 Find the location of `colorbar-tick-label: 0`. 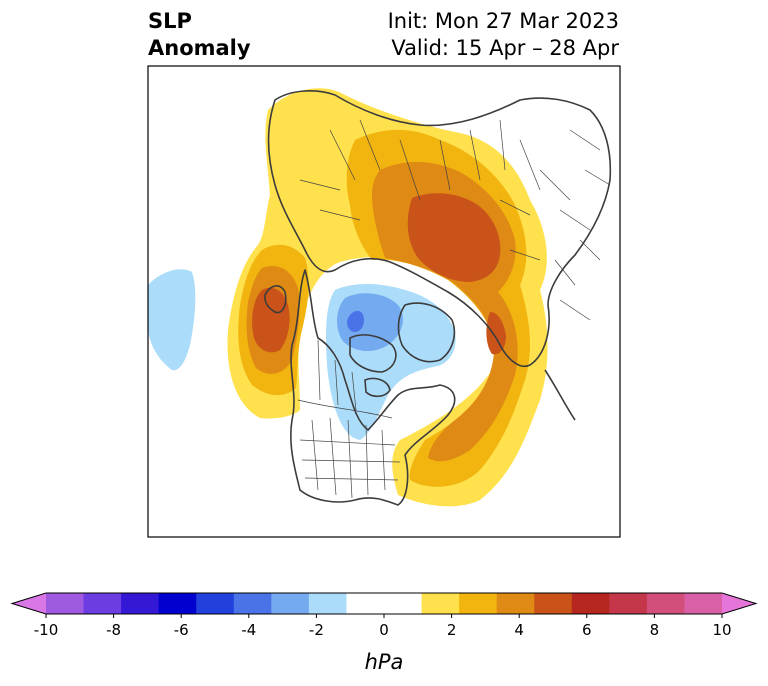

colorbar-tick-label: 0 is located at coordinates (384, 630).